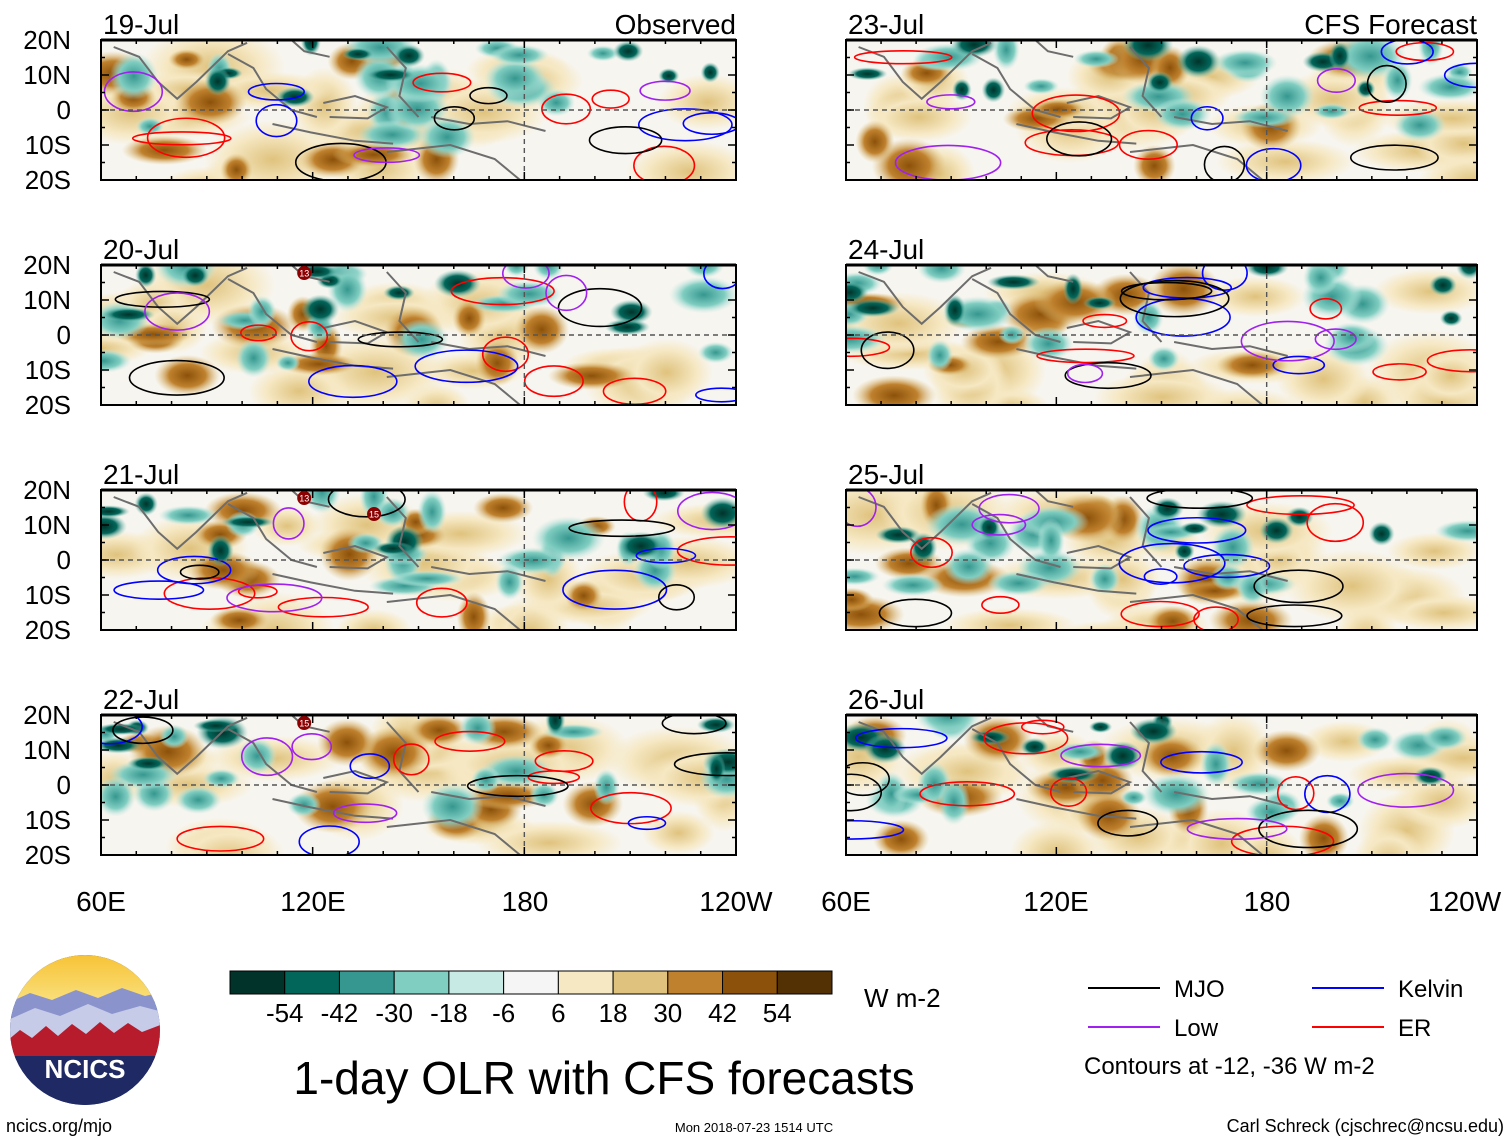 The image size is (1510, 1142). I want to click on panel-23-Jul: 23-Jul CFS Forecast, so click(1161, 95).